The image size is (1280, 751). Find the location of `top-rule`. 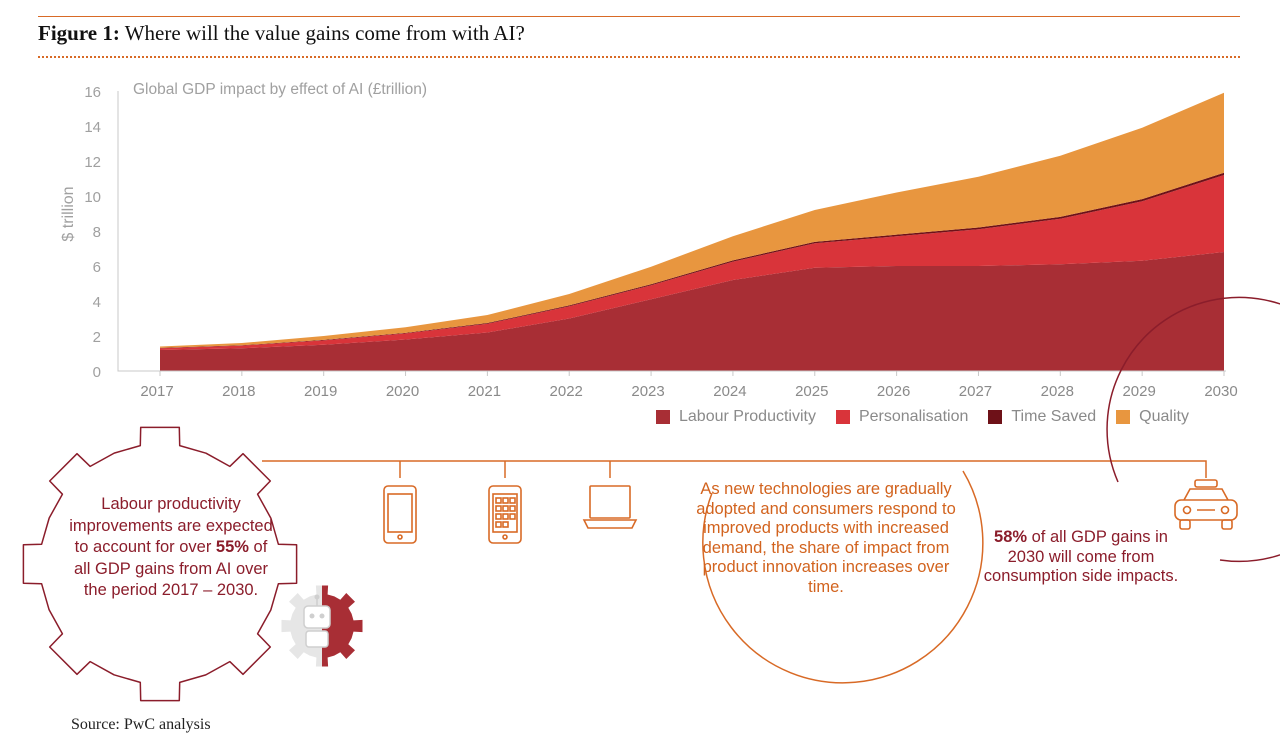

top-rule is located at coordinates (639, 16).